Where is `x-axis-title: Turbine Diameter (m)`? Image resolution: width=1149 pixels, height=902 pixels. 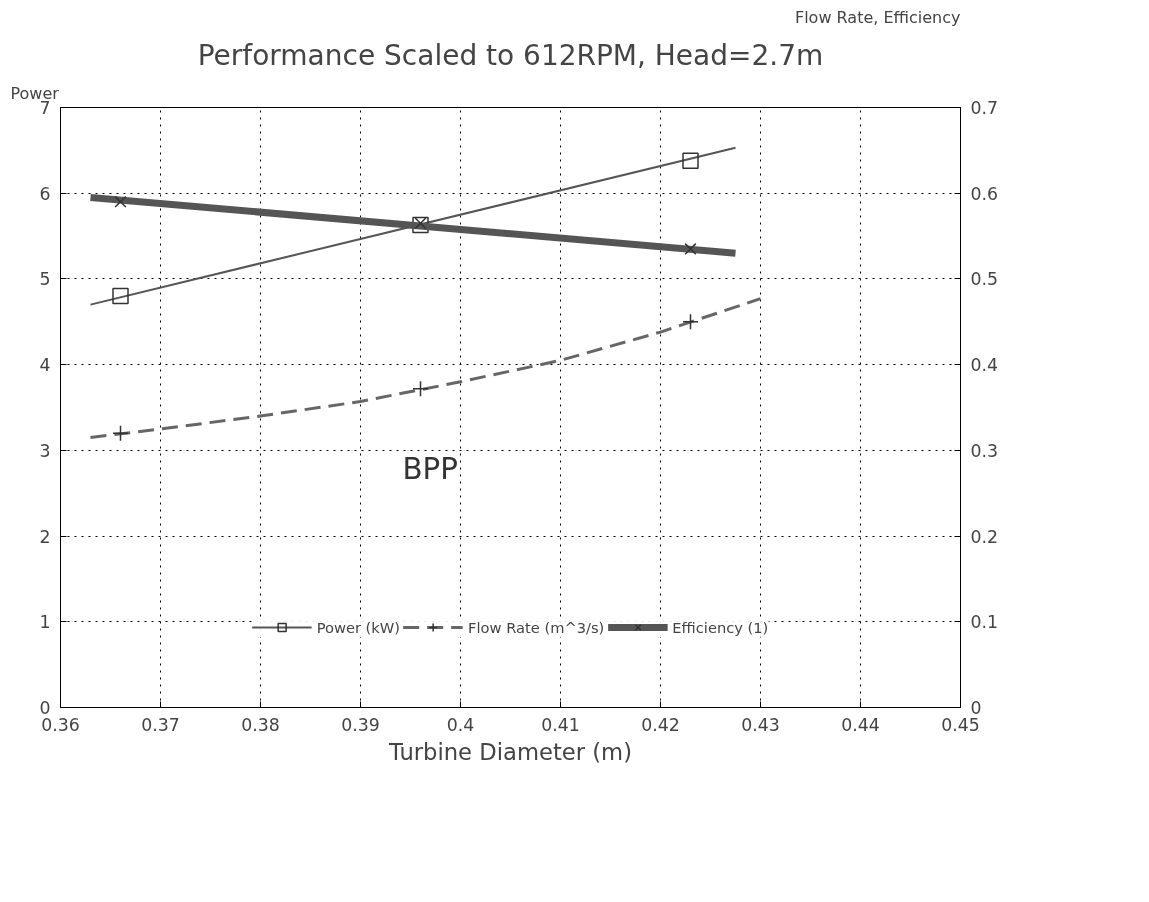 x-axis-title: Turbine Diameter (m) is located at coordinates (510, 751).